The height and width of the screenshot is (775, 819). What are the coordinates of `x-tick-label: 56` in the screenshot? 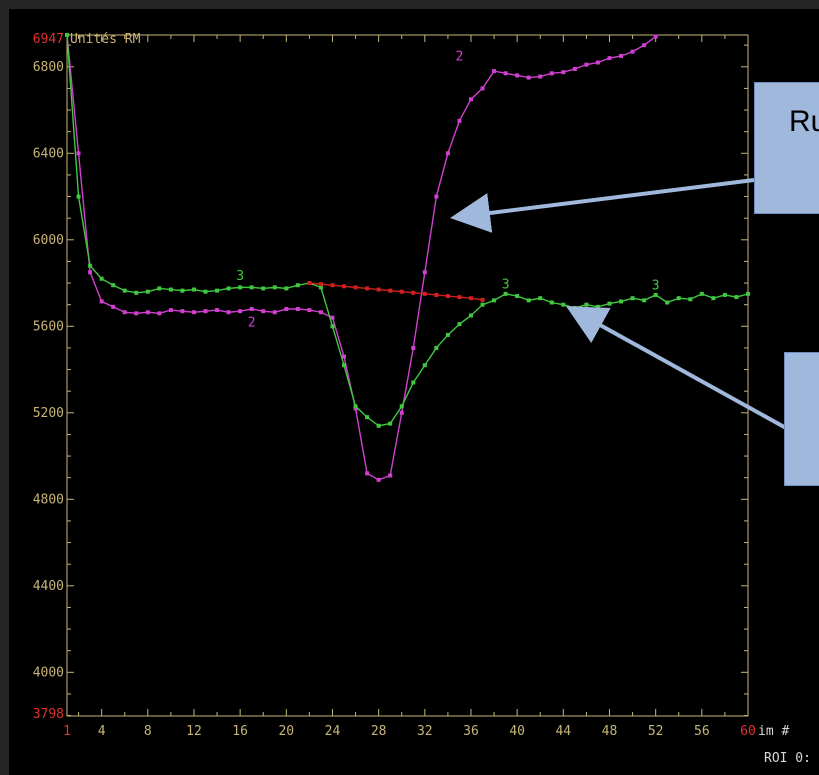 It's located at (702, 731).